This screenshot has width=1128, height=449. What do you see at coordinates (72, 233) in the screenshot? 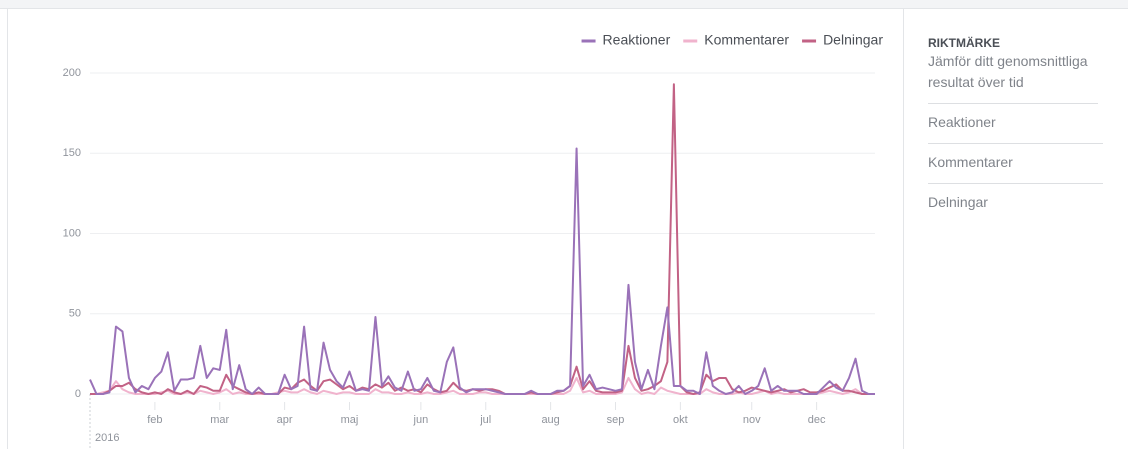
I see `y-tick-label: 100` at bounding box center [72, 233].